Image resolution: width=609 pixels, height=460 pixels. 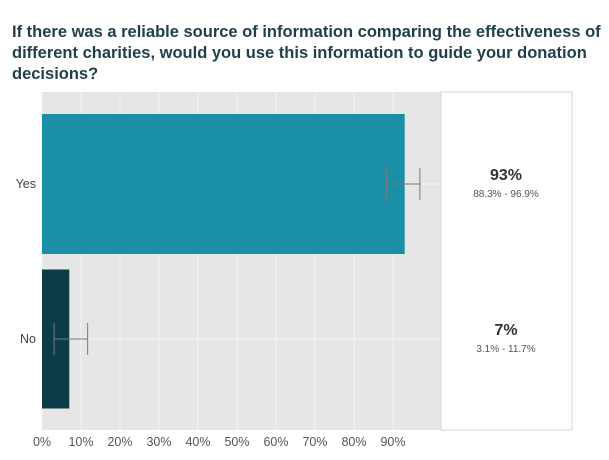 I want to click on x-tick-label: 80%, so click(x=353, y=442).